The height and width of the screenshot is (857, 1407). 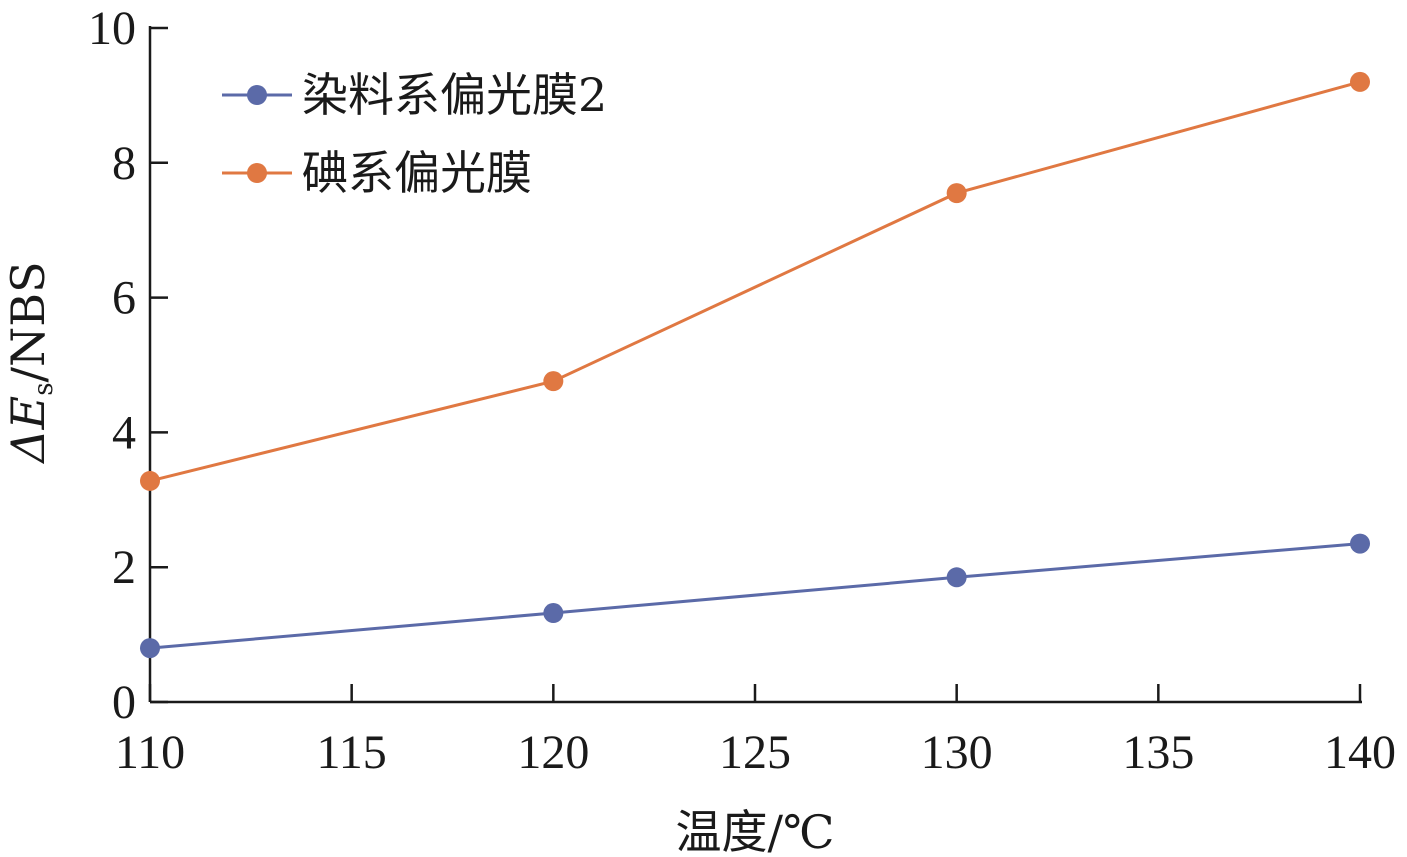 What do you see at coordinates (957, 752) in the screenshot?
I see `x-tick-label-130: 130` at bounding box center [957, 752].